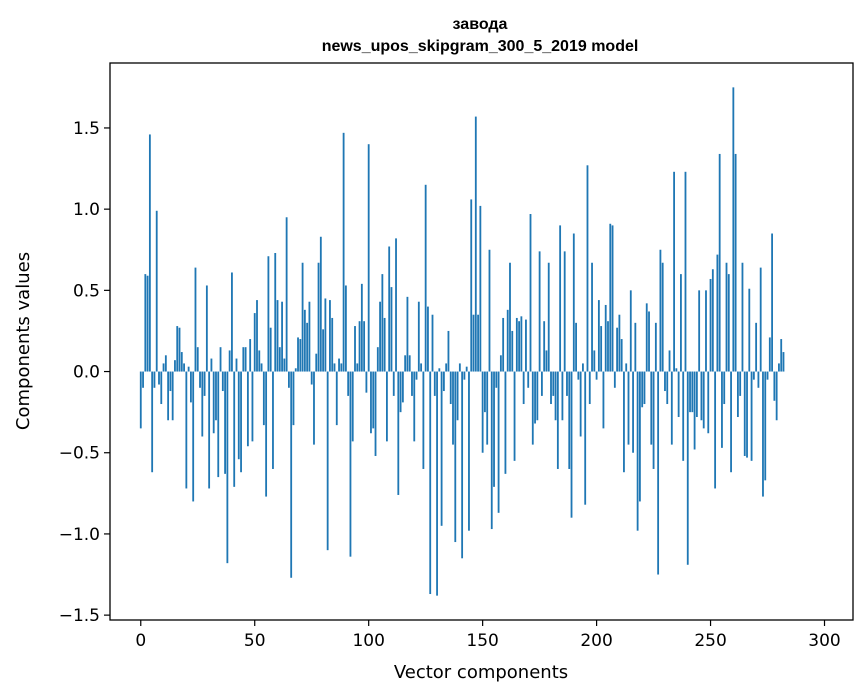 The image size is (867, 696). I want to click on x-tick-label: 150, so click(482, 641).